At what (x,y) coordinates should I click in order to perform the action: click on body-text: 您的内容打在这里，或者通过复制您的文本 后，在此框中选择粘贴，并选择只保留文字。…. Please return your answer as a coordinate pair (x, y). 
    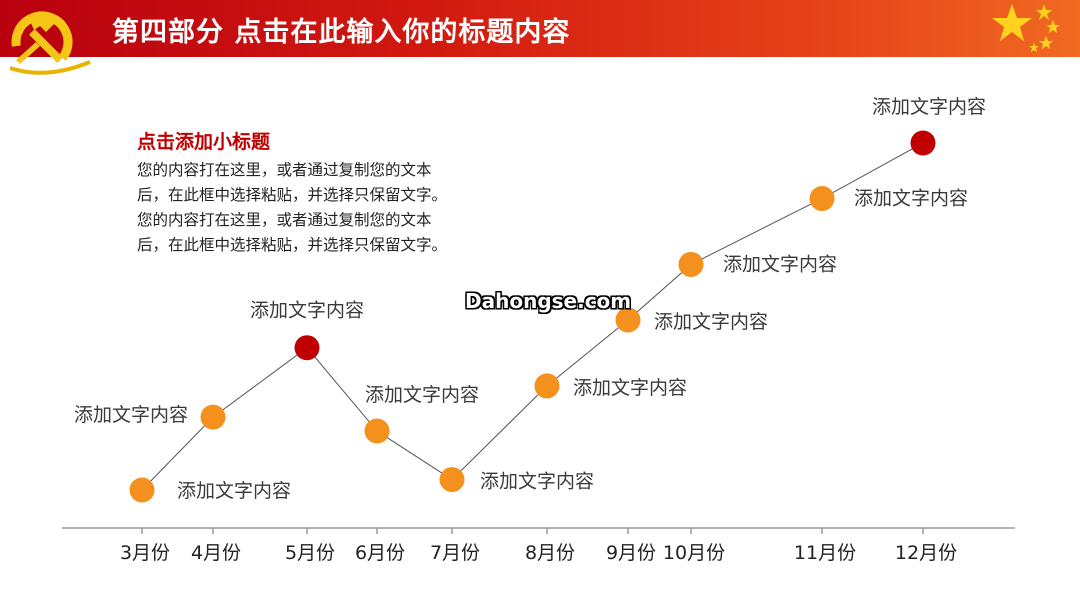
    Looking at the image, I should click on (317, 208).